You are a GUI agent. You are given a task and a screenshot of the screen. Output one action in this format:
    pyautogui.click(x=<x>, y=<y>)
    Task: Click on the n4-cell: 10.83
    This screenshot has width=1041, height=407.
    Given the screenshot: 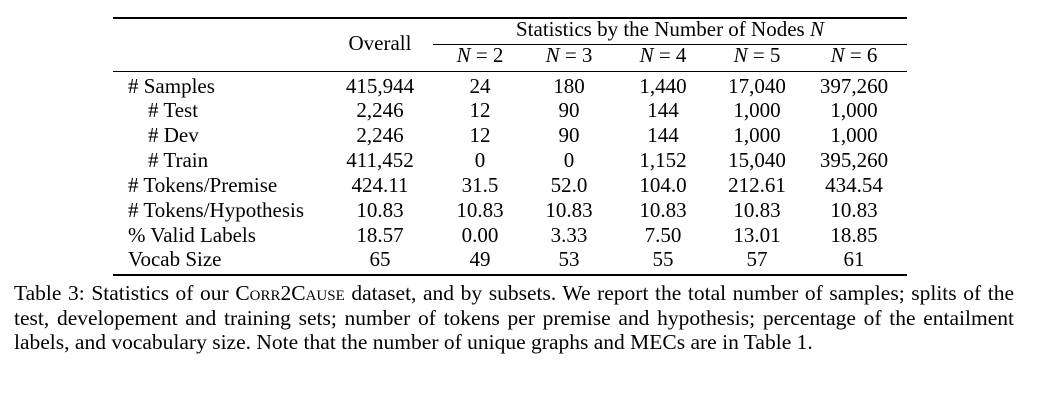 What is the action you would take?
    pyautogui.click(x=663, y=210)
    